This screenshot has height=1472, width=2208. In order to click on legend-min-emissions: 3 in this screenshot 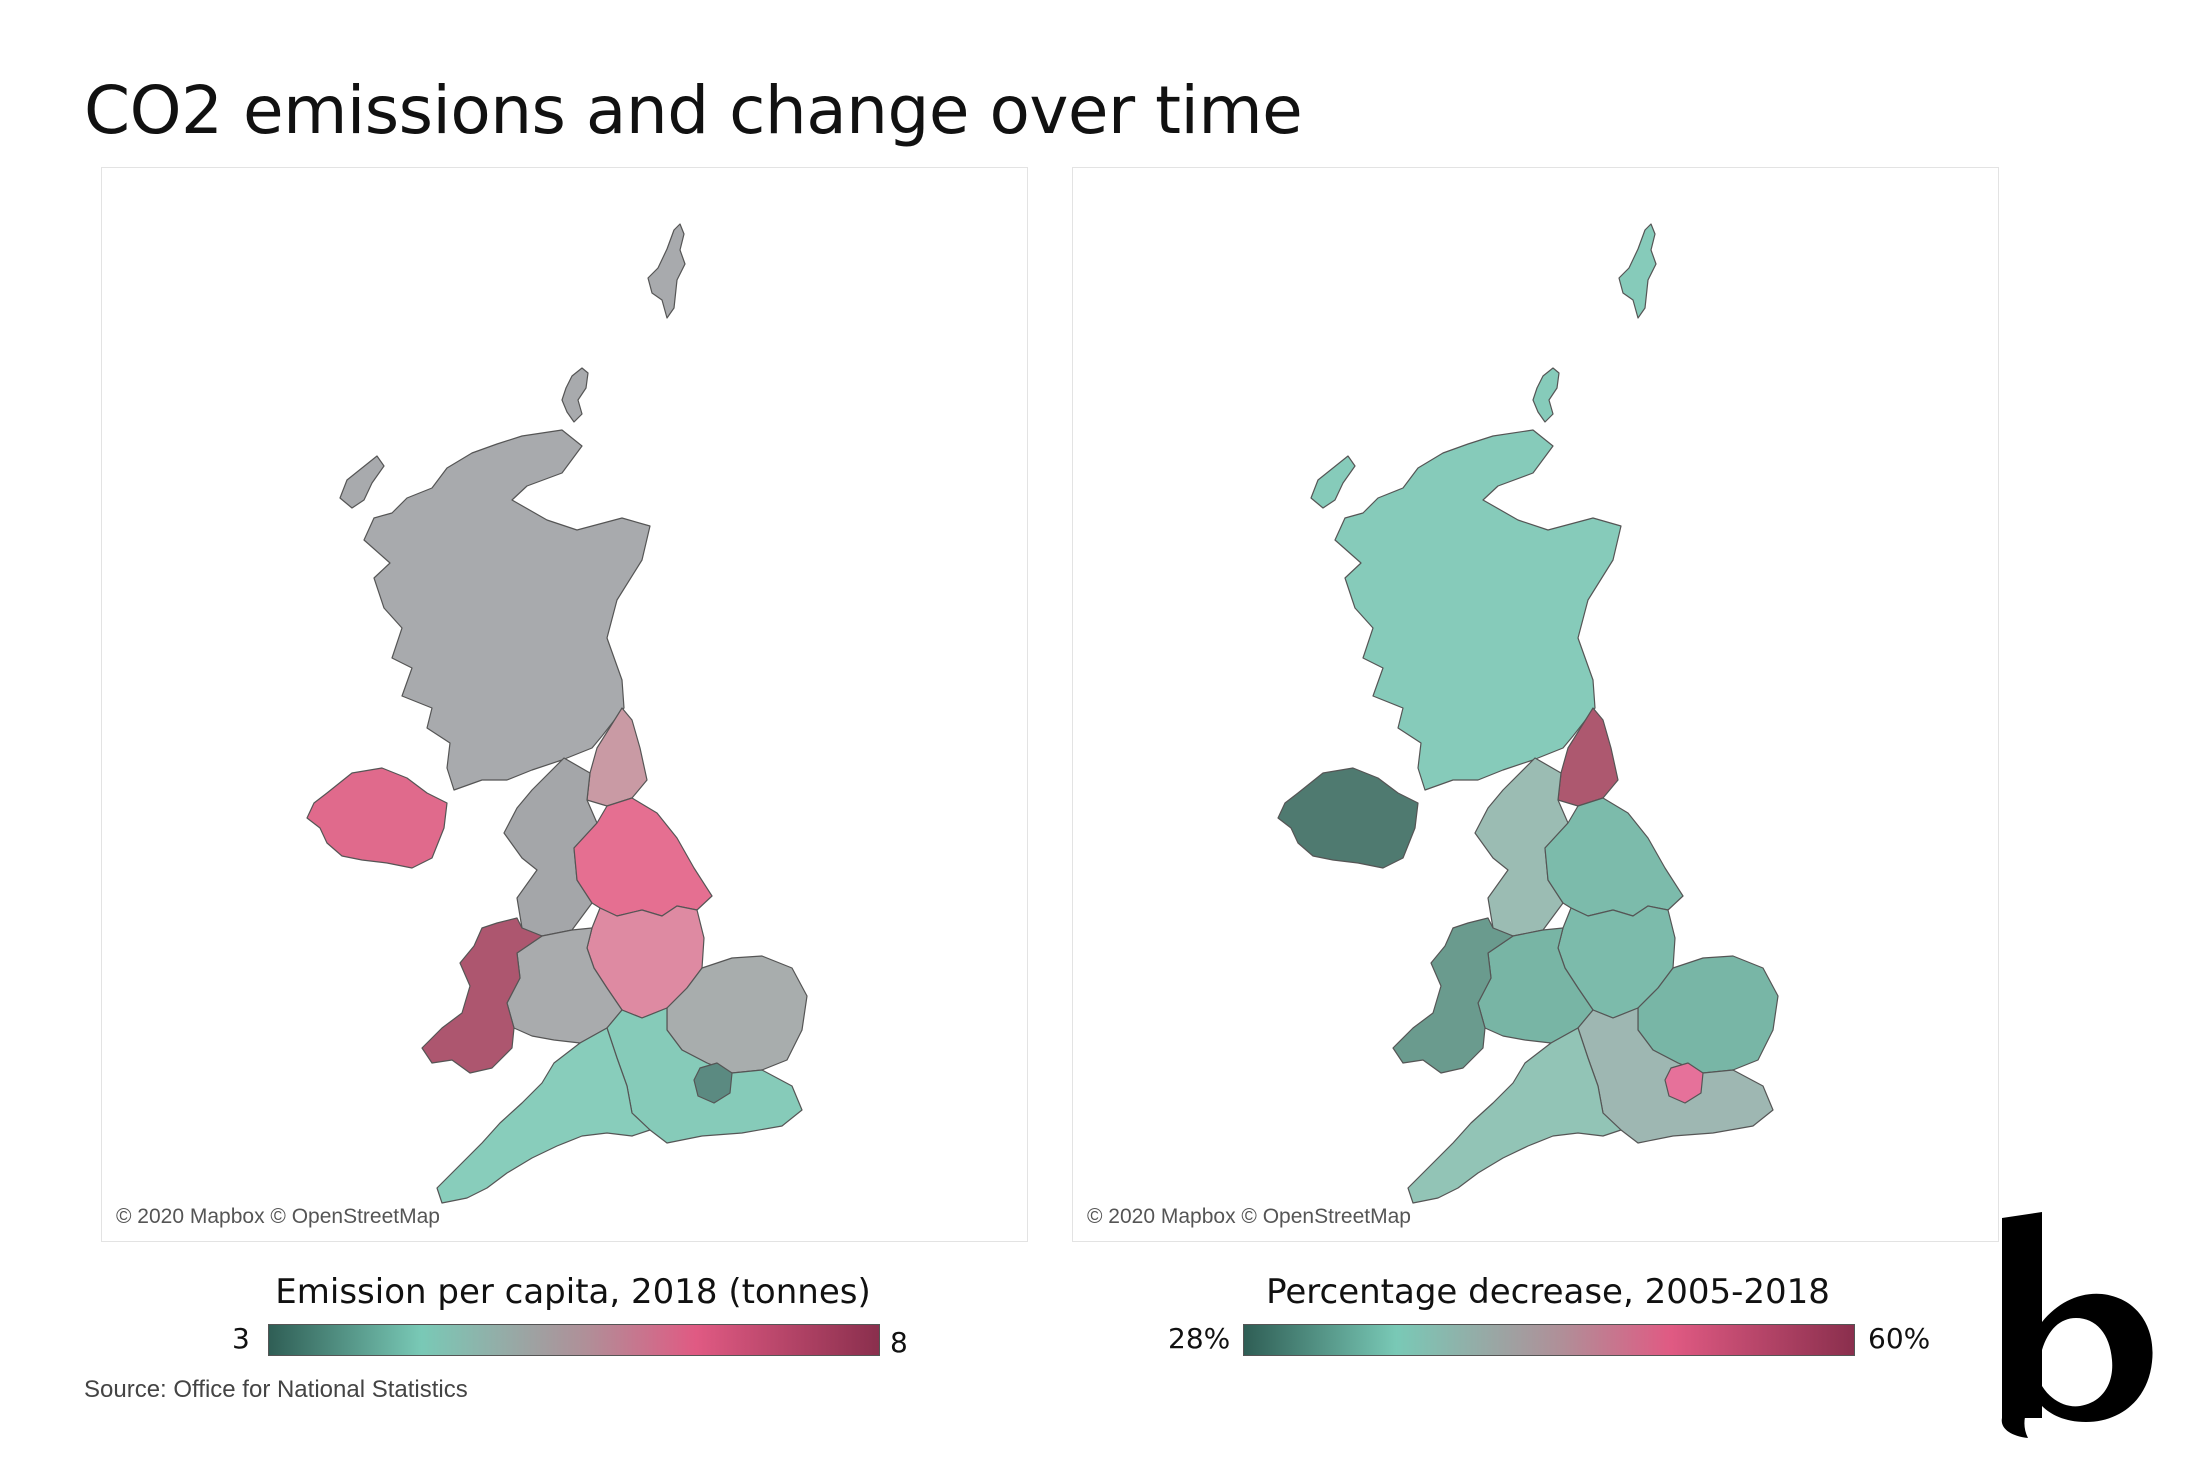, I will do `click(241, 1338)`.